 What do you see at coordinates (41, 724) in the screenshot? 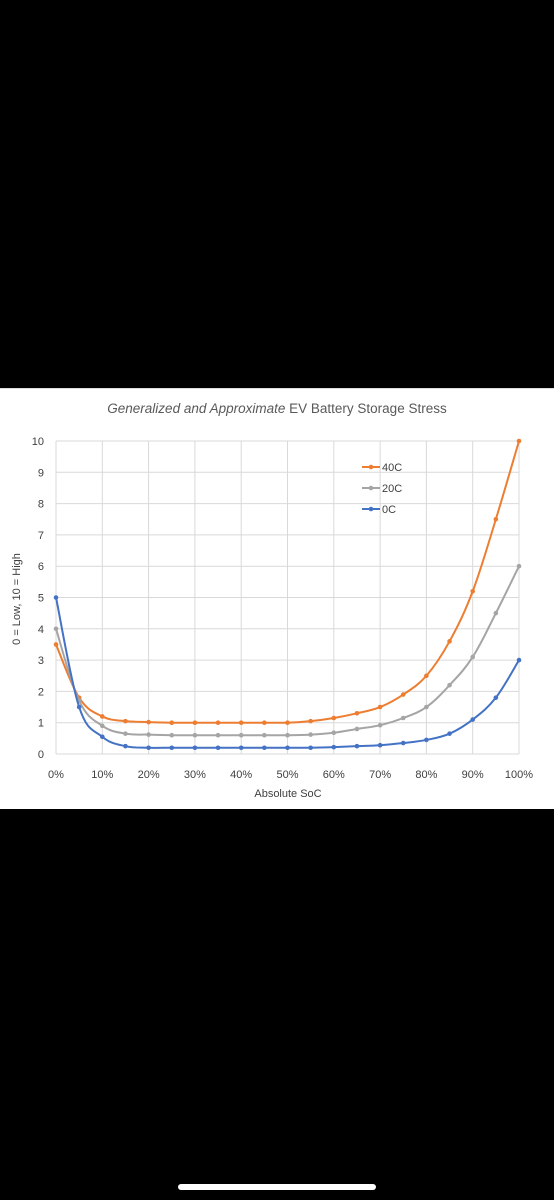
I see `y-tick-label: 1` at bounding box center [41, 724].